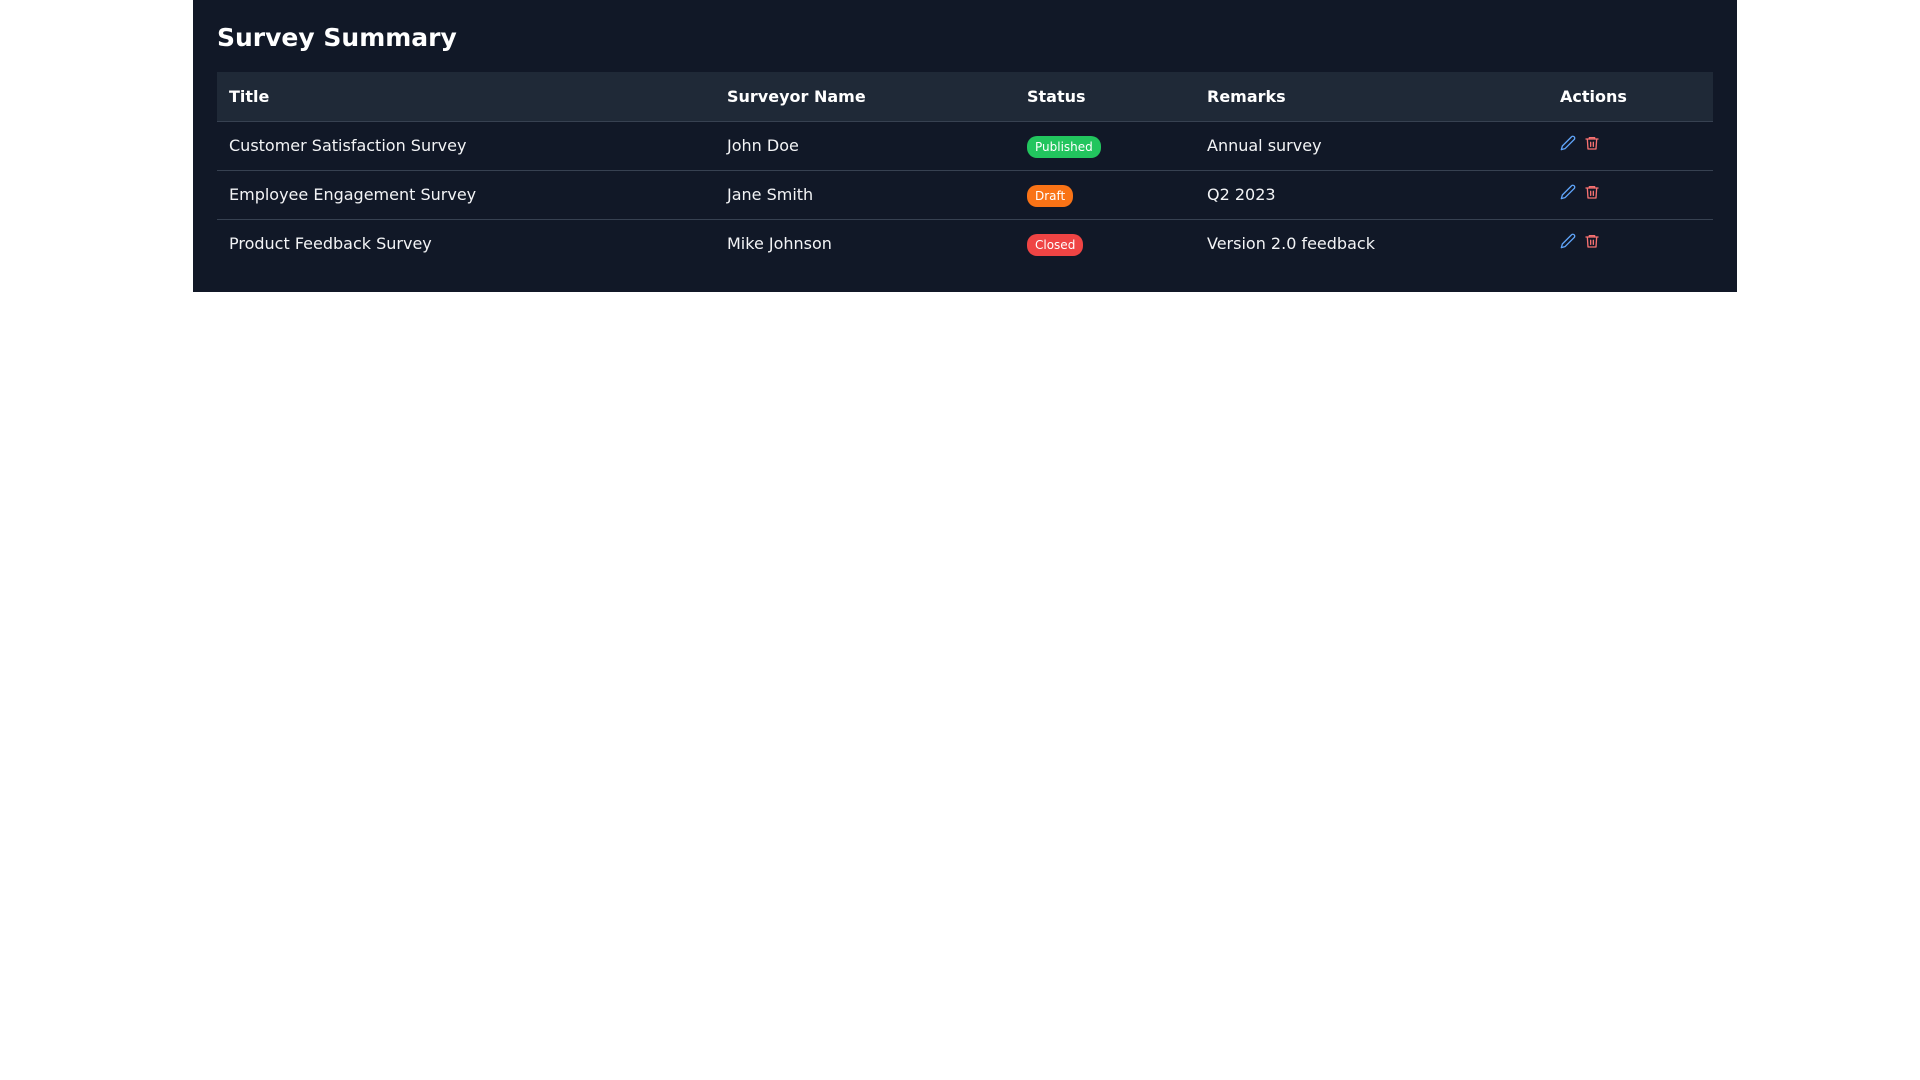 Image resolution: width=1920 pixels, height=1080 pixels. What do you see at coordinates (1050, 195) in the screenshot?
I see `status-badge: Draft` at bounding box center [1050, 195].